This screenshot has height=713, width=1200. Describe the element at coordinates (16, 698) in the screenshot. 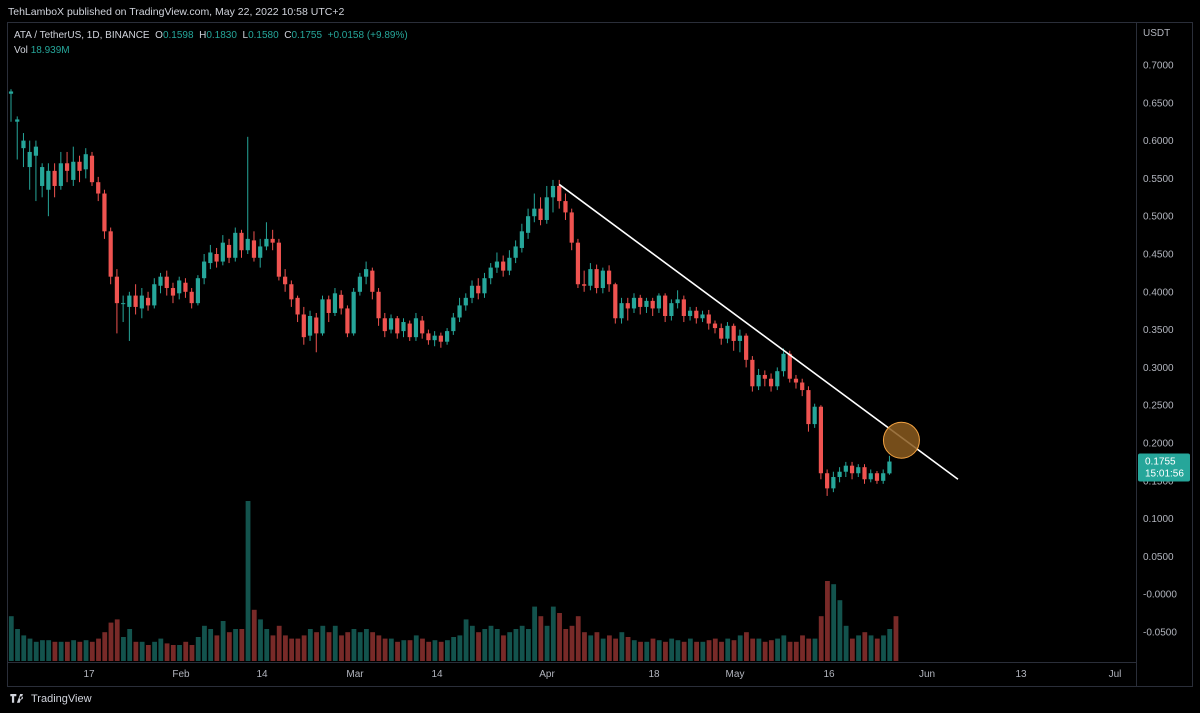

I see `tradingview-logo-icon` at that location.